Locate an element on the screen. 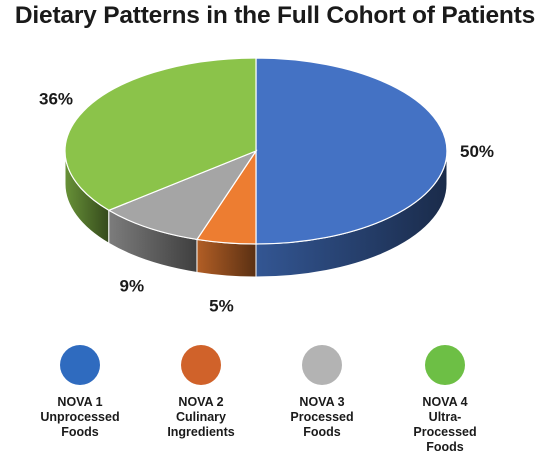  legend-label-line: Ingredients is located at coordinates (201, 432).